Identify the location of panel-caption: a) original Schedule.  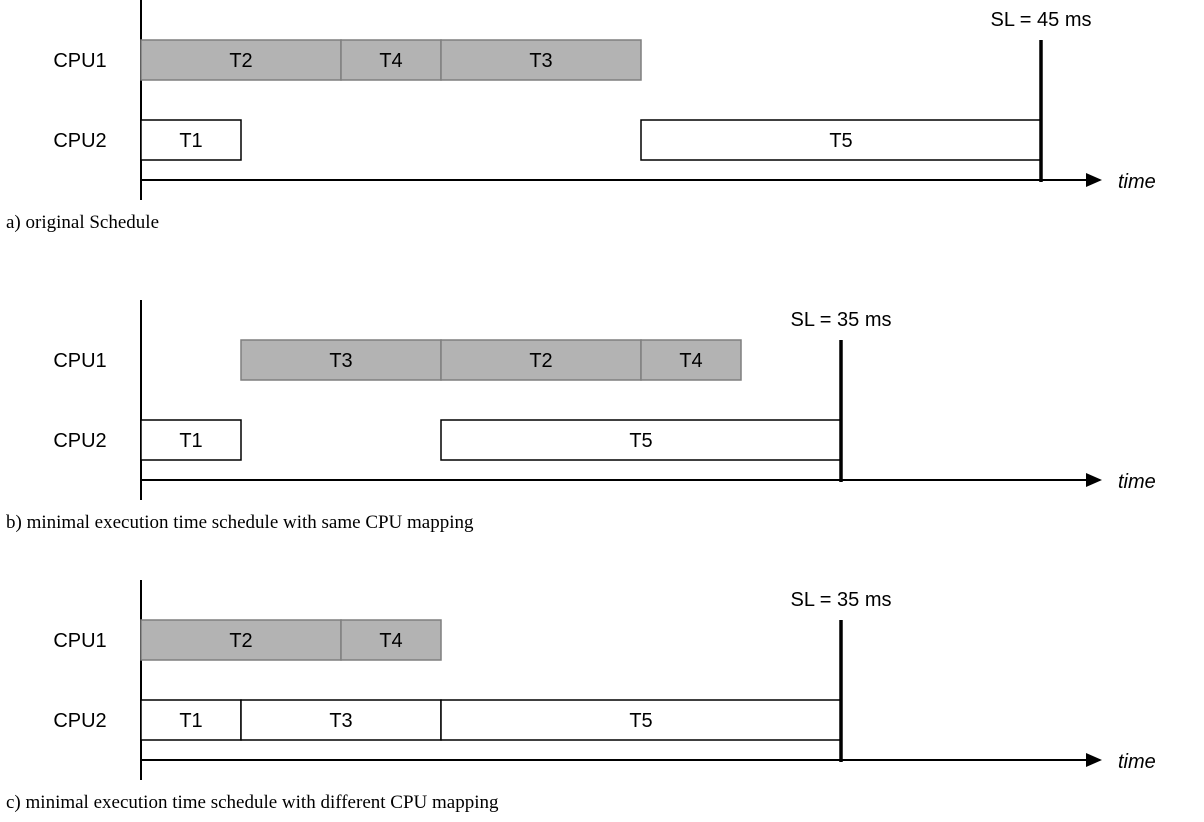
(82, 222).